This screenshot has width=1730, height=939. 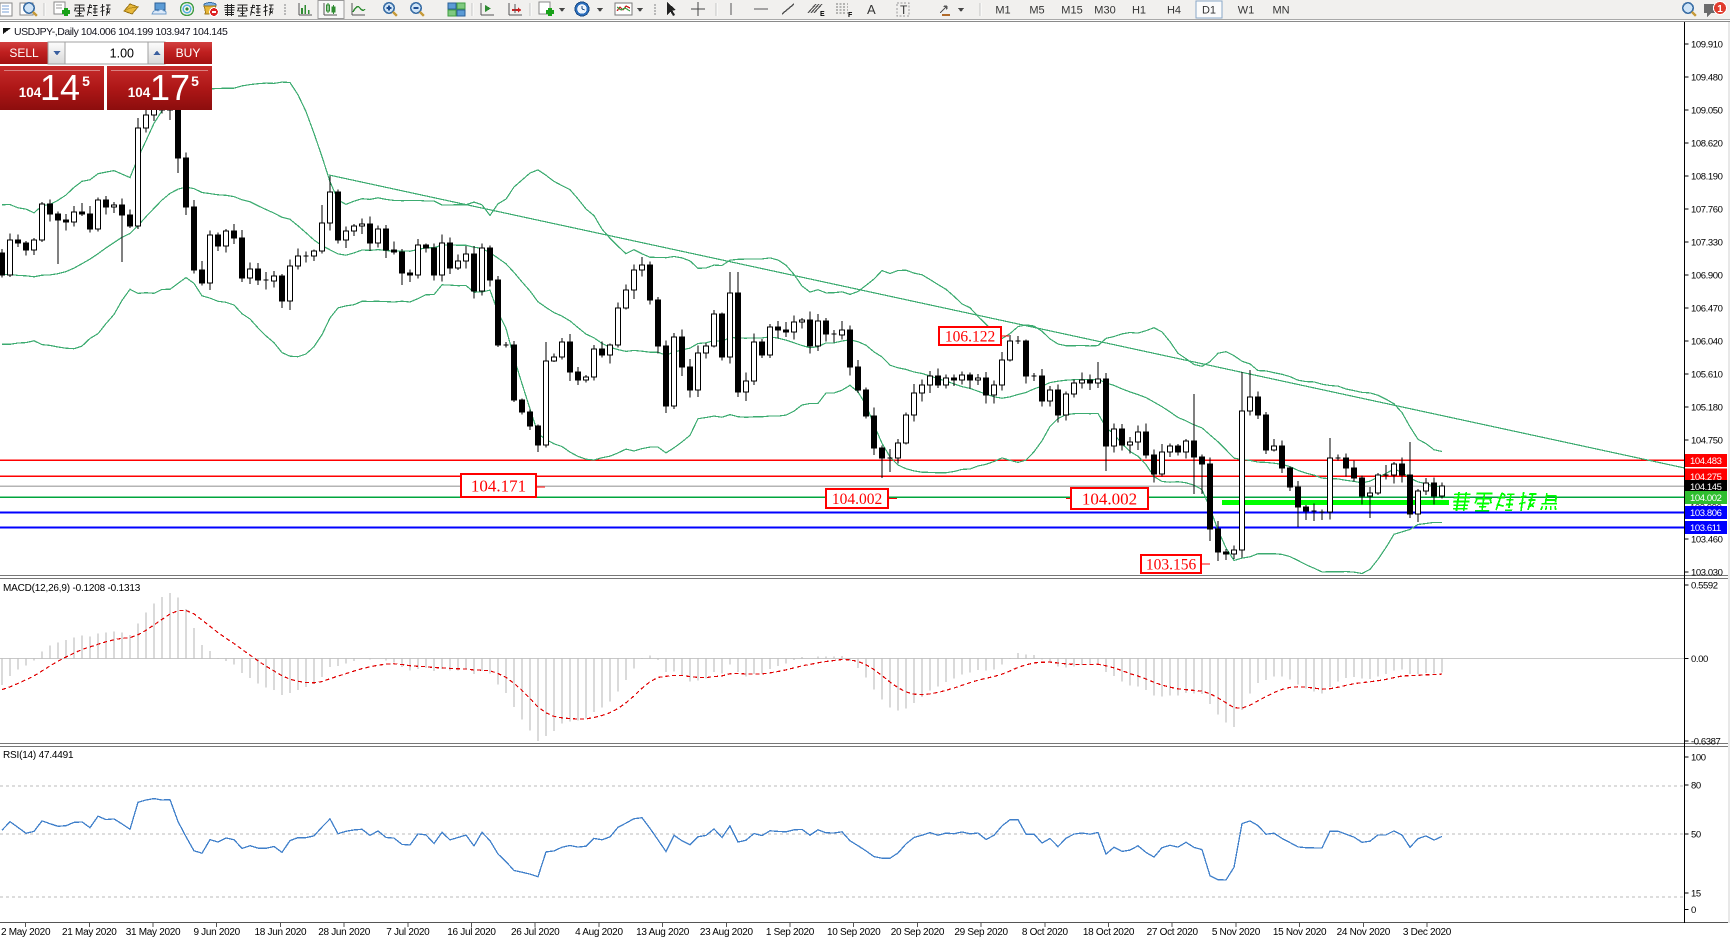 What do you see at coordinates (1706, 742) in the screenshot?
I see `svg-text: -0.6387` at bounding box center [1706, 742].